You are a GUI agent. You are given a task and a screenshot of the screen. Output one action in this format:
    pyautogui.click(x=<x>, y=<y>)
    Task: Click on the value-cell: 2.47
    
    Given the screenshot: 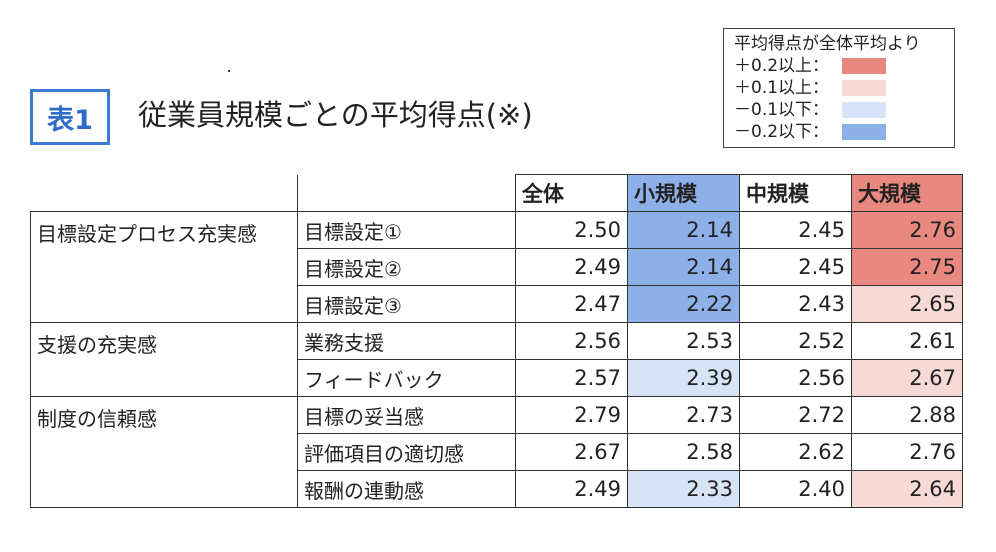 What is the action you would take?
    pyautogui.click(x=571, y=304)
    